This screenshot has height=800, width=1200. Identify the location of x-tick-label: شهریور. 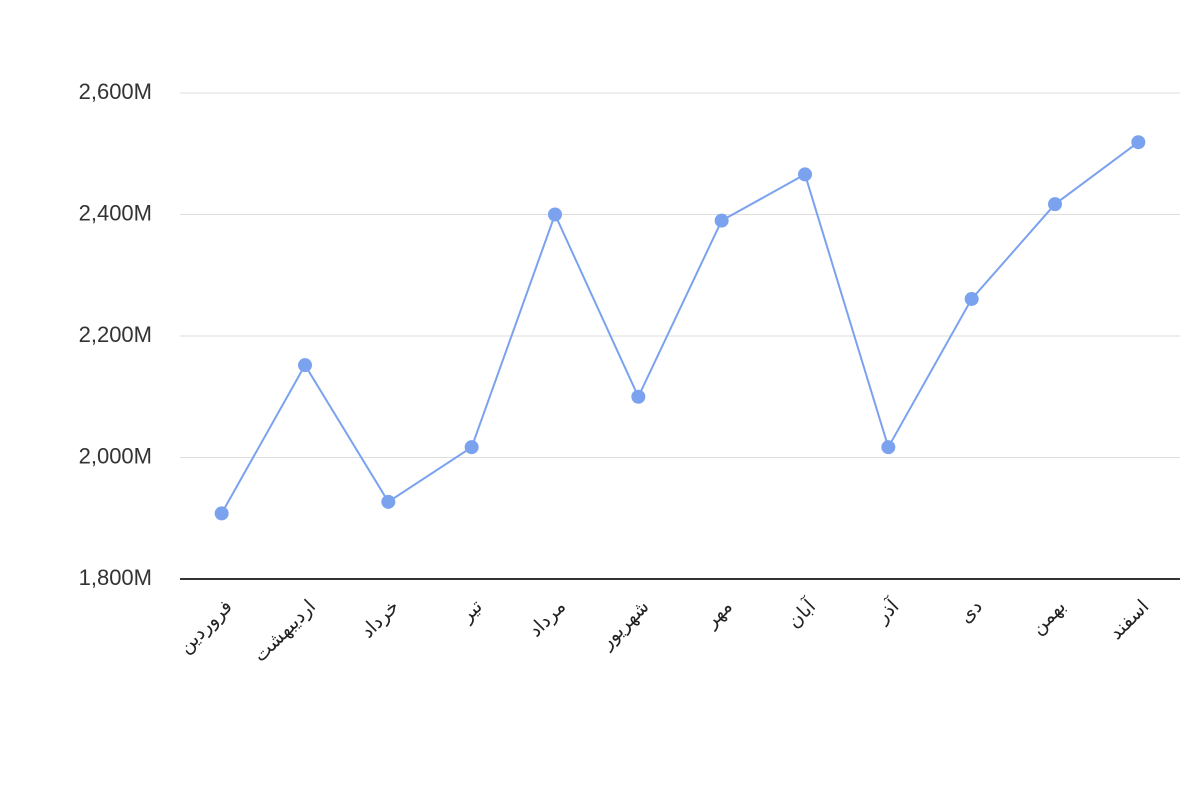
(625, 625).